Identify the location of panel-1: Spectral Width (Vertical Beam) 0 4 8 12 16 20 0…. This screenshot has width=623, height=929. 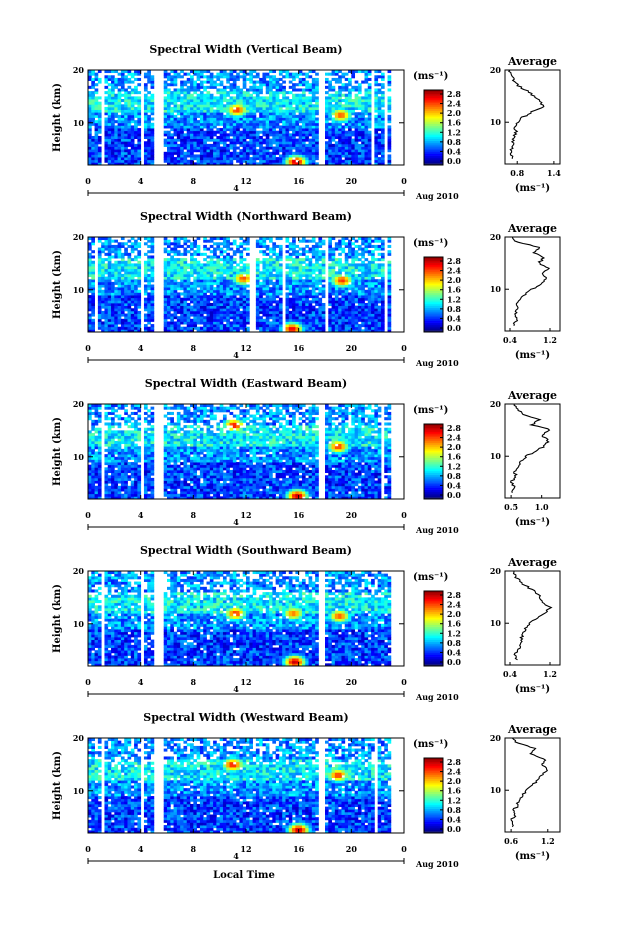
(306, 122).